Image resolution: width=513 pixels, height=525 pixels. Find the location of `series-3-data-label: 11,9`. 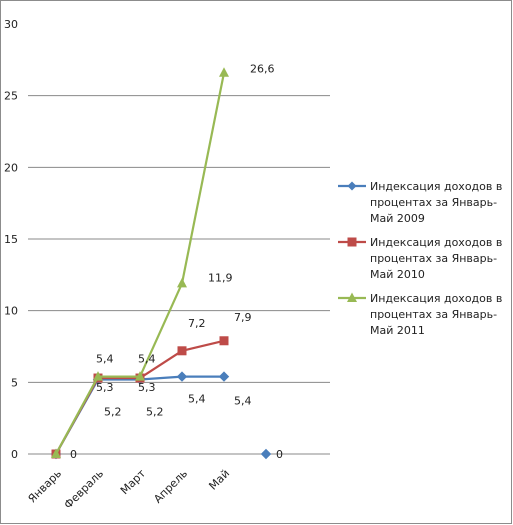

series-3-data-label: 11,9 is located at coordinates (220, 277).